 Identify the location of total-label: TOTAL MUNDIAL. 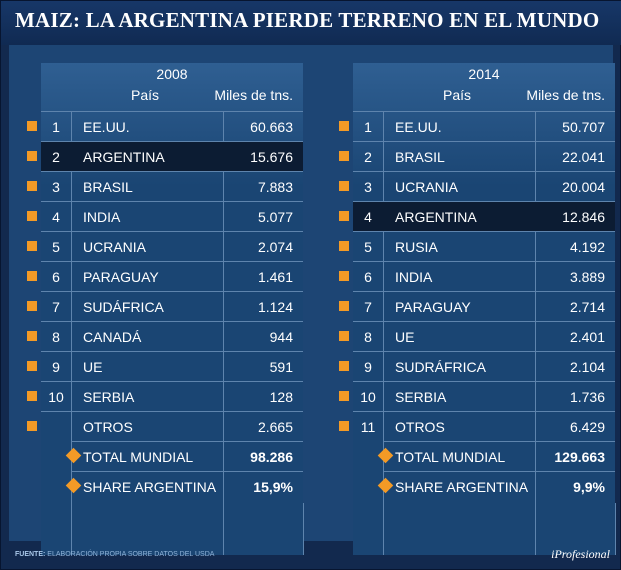
(138, 457).